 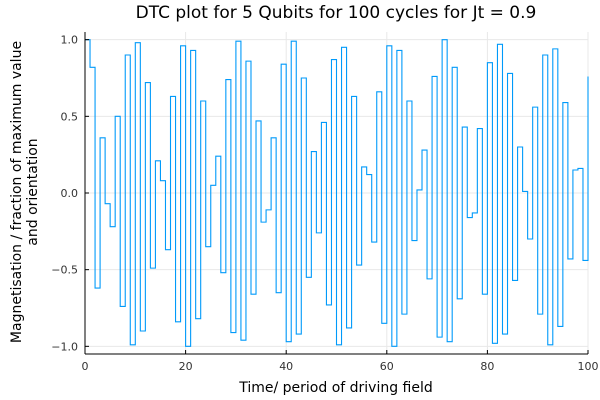 What do you see at coordinates (588, 366) in the screenshot?
I see `x-tick-label: 100` at bounding box center [588, 366].